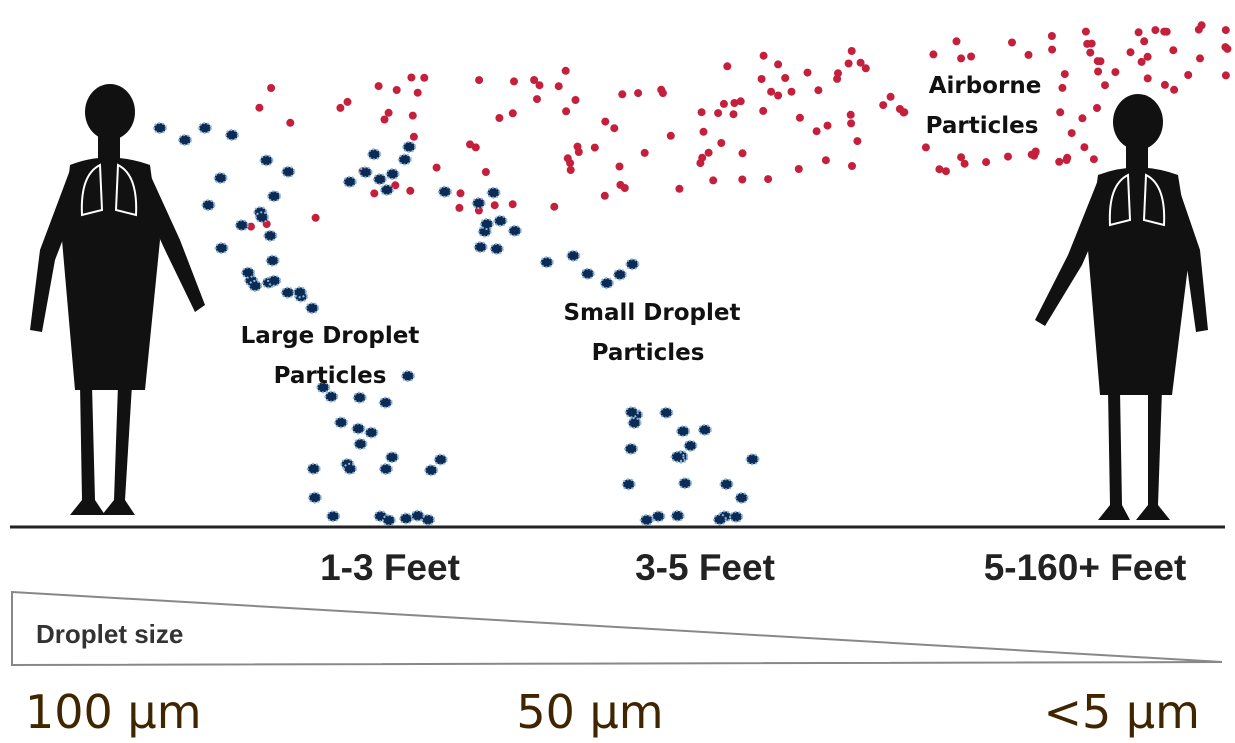  Describe the element at coordinates (117, 299) in the screenshot. I see `person-left` at that location.